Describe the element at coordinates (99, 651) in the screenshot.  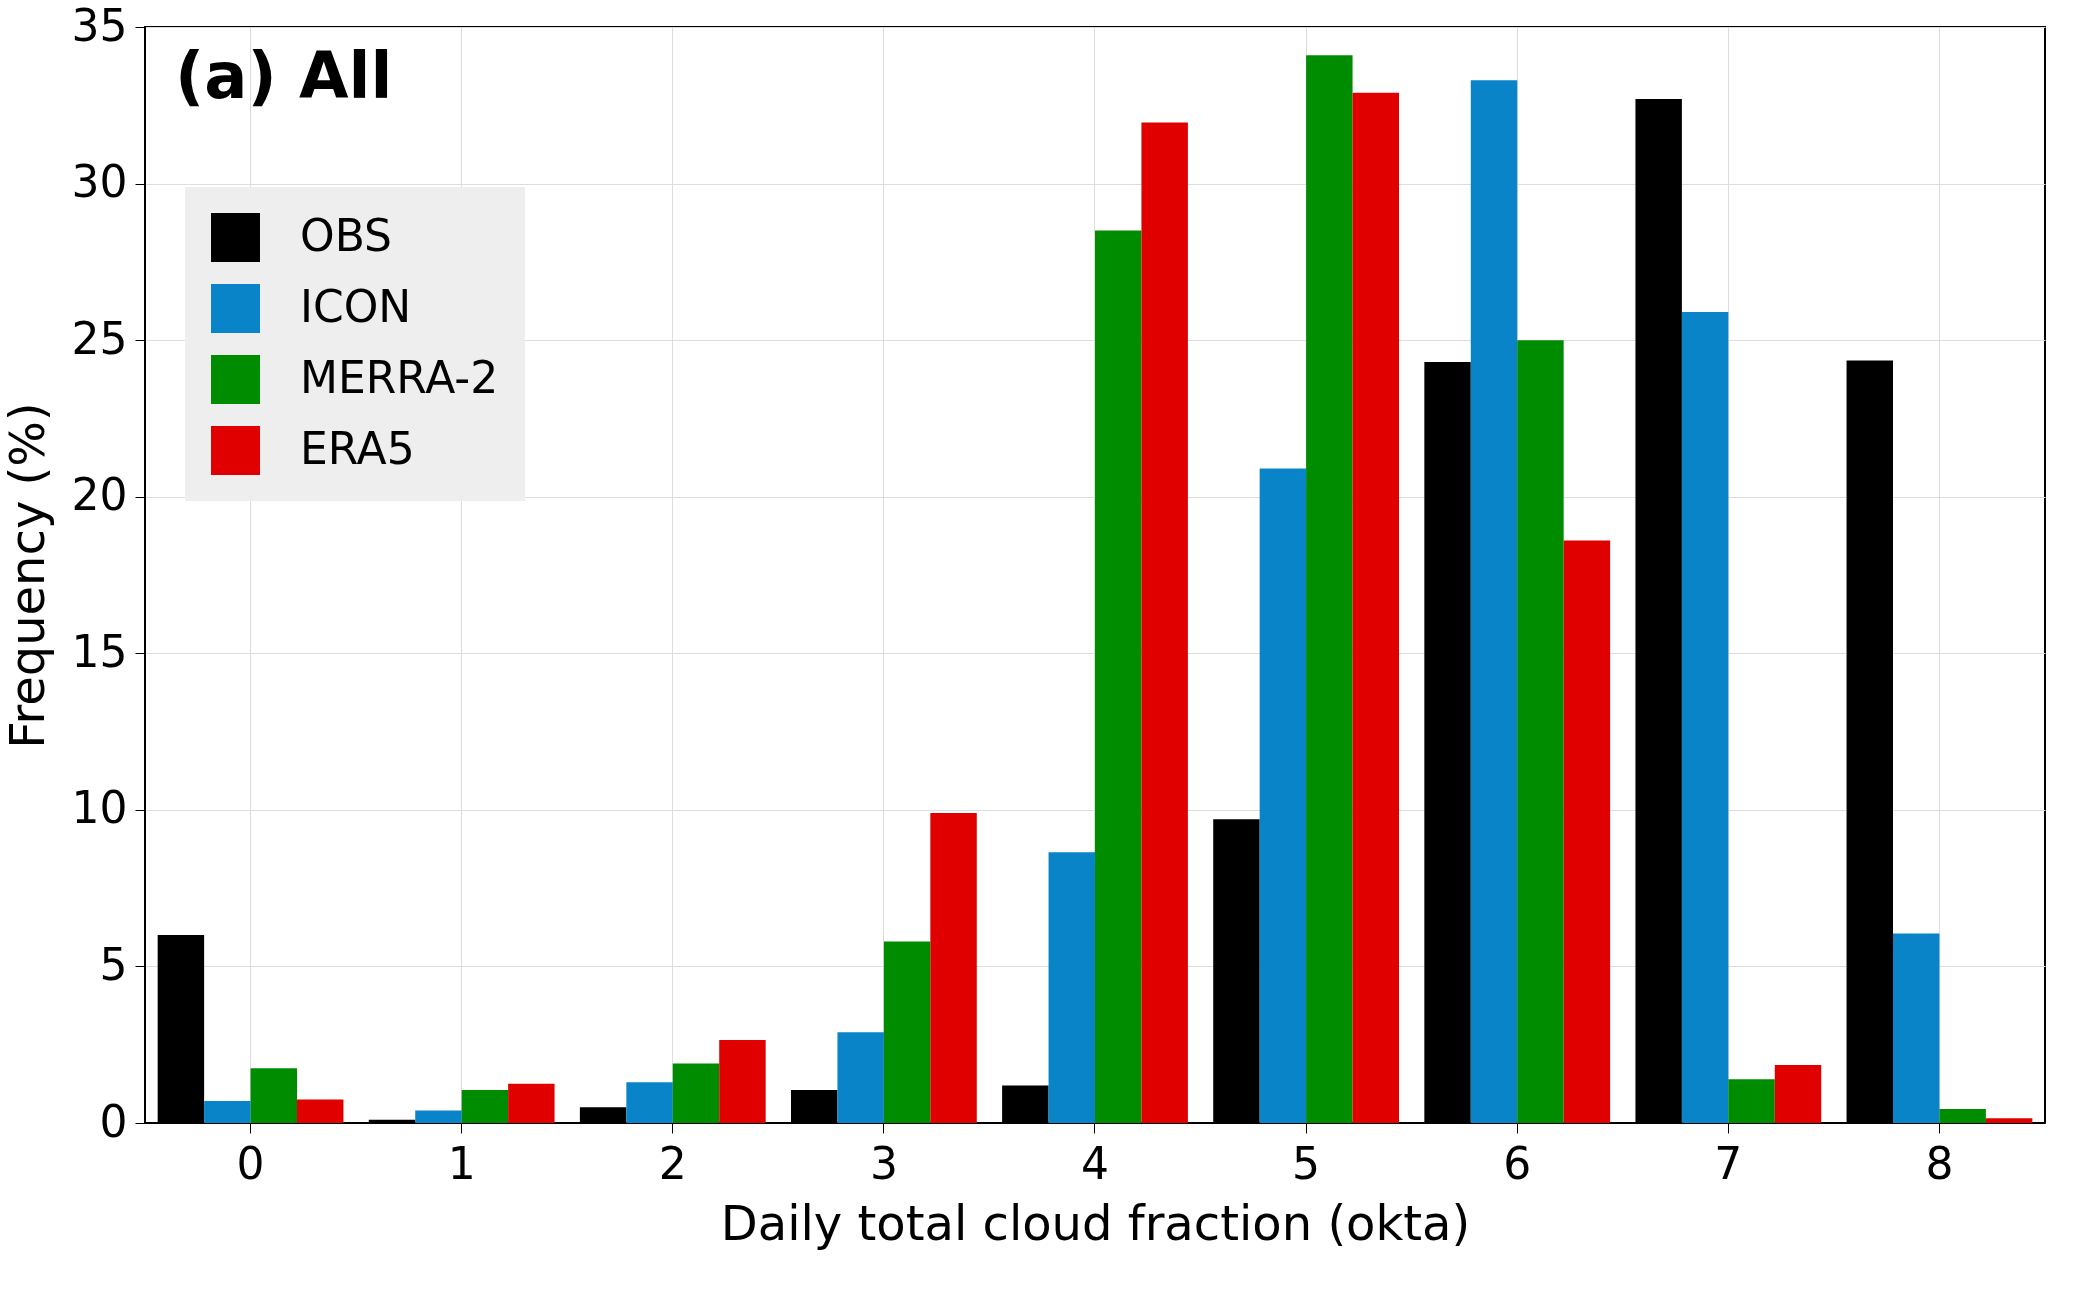
I see `y-tick-label: 15` at that location.